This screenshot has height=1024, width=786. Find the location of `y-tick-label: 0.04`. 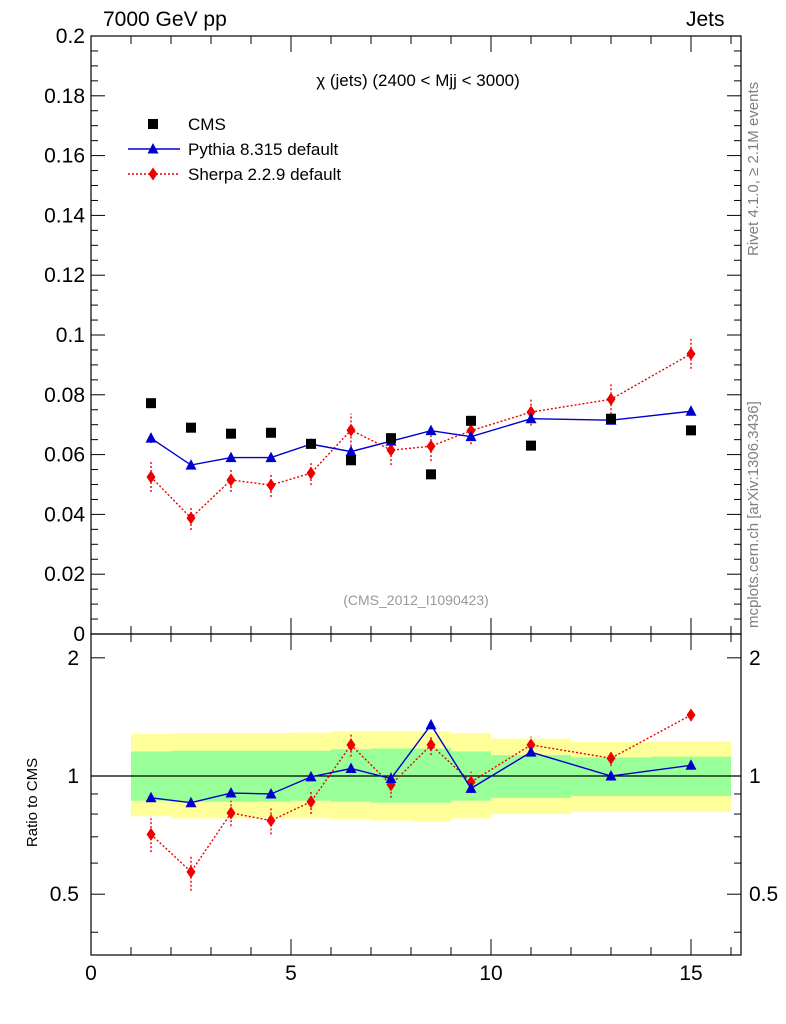

y-tick-label: 0.04 is located at coordinates (64, 514).